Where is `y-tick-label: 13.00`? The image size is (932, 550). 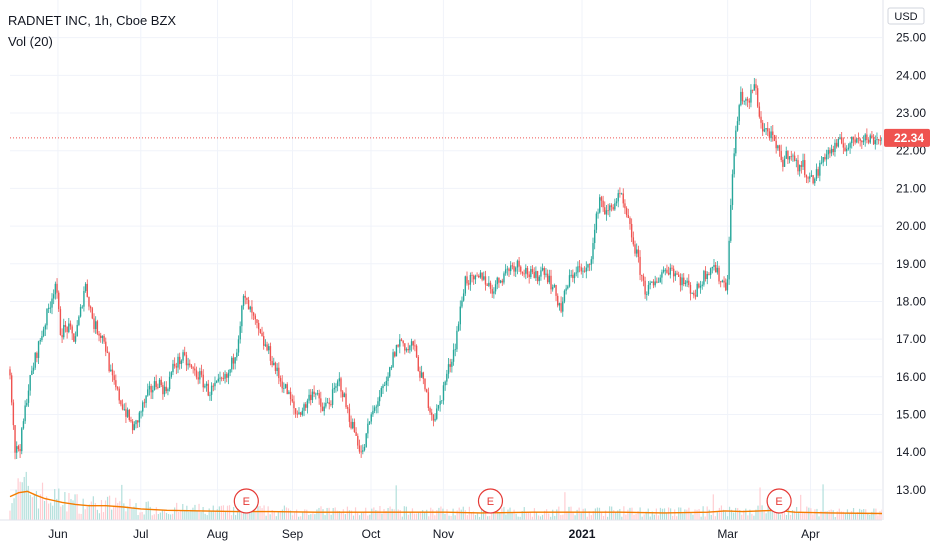 y-tick-label: 13.00 is located at coordinates (911, 490).